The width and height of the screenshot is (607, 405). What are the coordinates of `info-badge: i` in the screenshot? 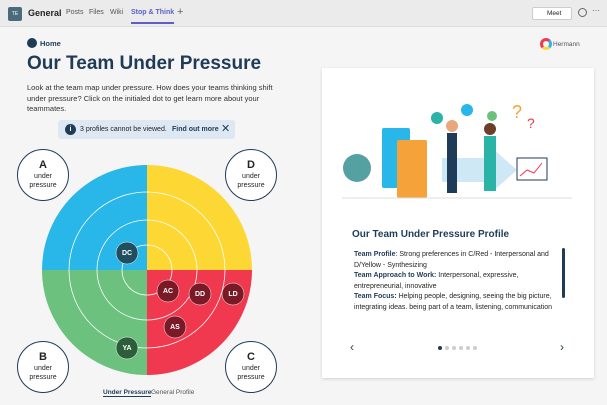 It's located at (70, 129).